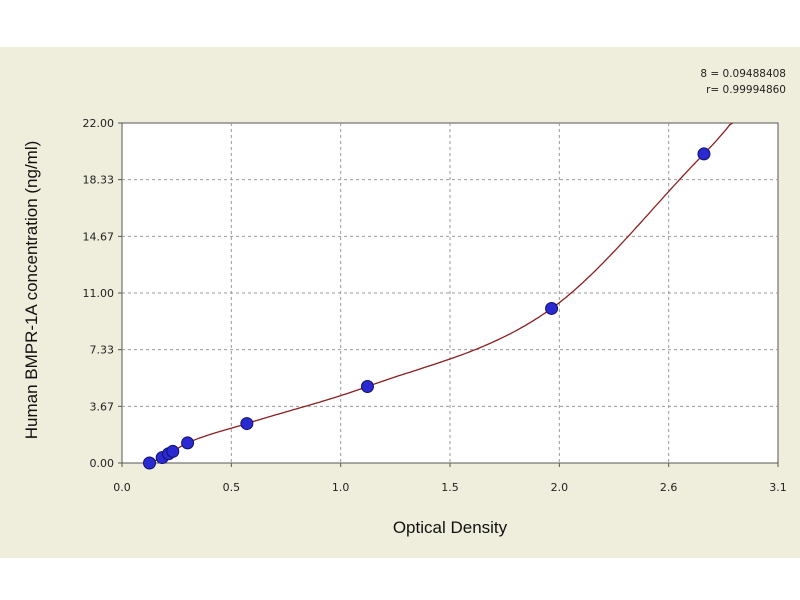 This screenshot has width=800, height=600. I want to click on y-tick-label: 11.00, so click(99, 293).